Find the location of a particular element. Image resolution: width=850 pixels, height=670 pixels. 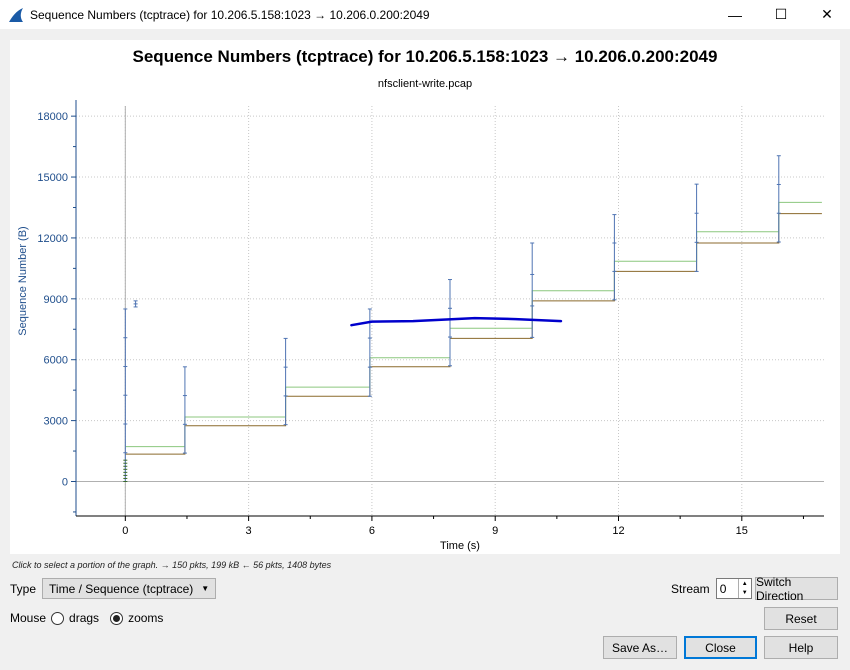

switch-direction-button: Switch Direction is located at coordinates (796, 589).